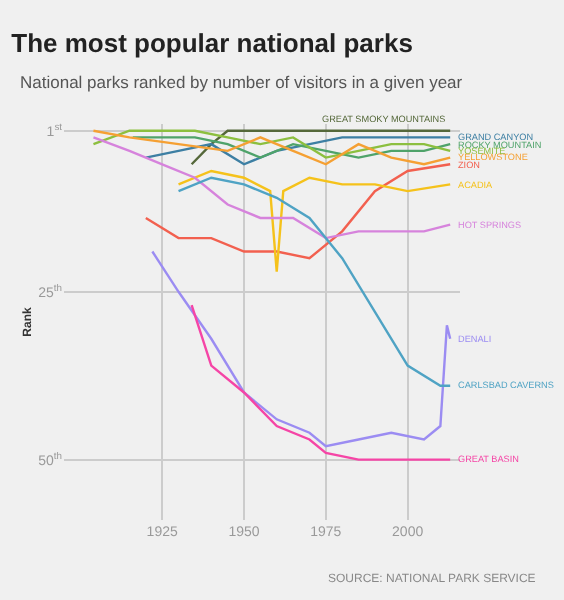  What do you see at coordinates (212, 42) in the screenshot?
I see `chart-title: The most popular national parks` at bounding box center [212, 42].